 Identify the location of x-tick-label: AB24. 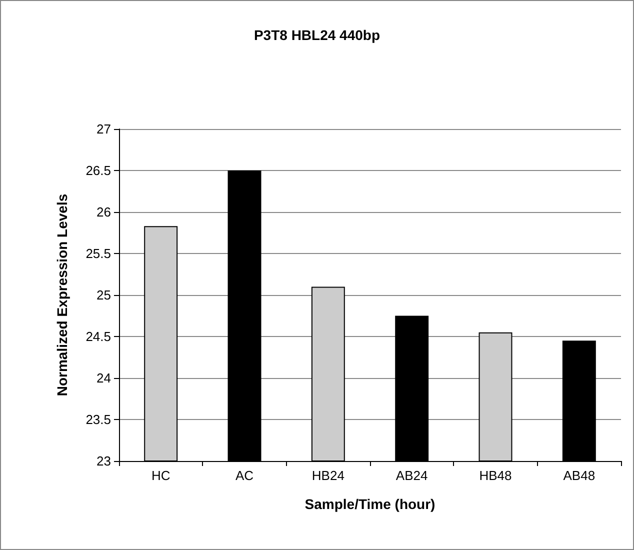
(412, 475).